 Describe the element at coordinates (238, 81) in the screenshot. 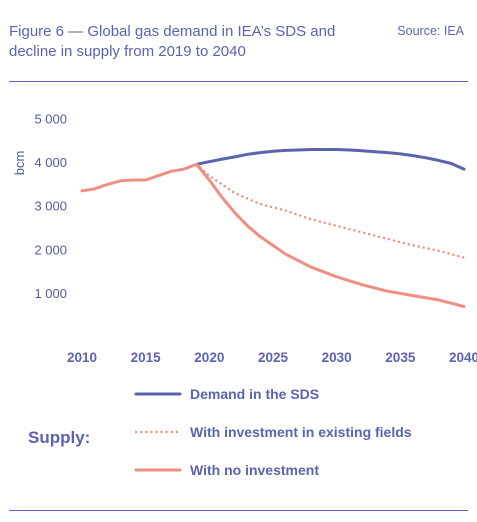

I see `top-divider` at that location.